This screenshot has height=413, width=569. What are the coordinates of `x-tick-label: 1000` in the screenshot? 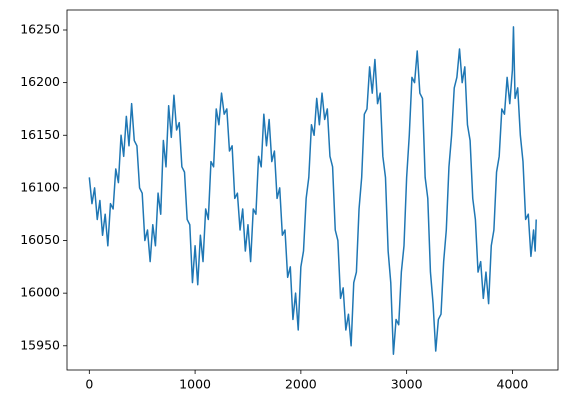 It's located at (195, 384).